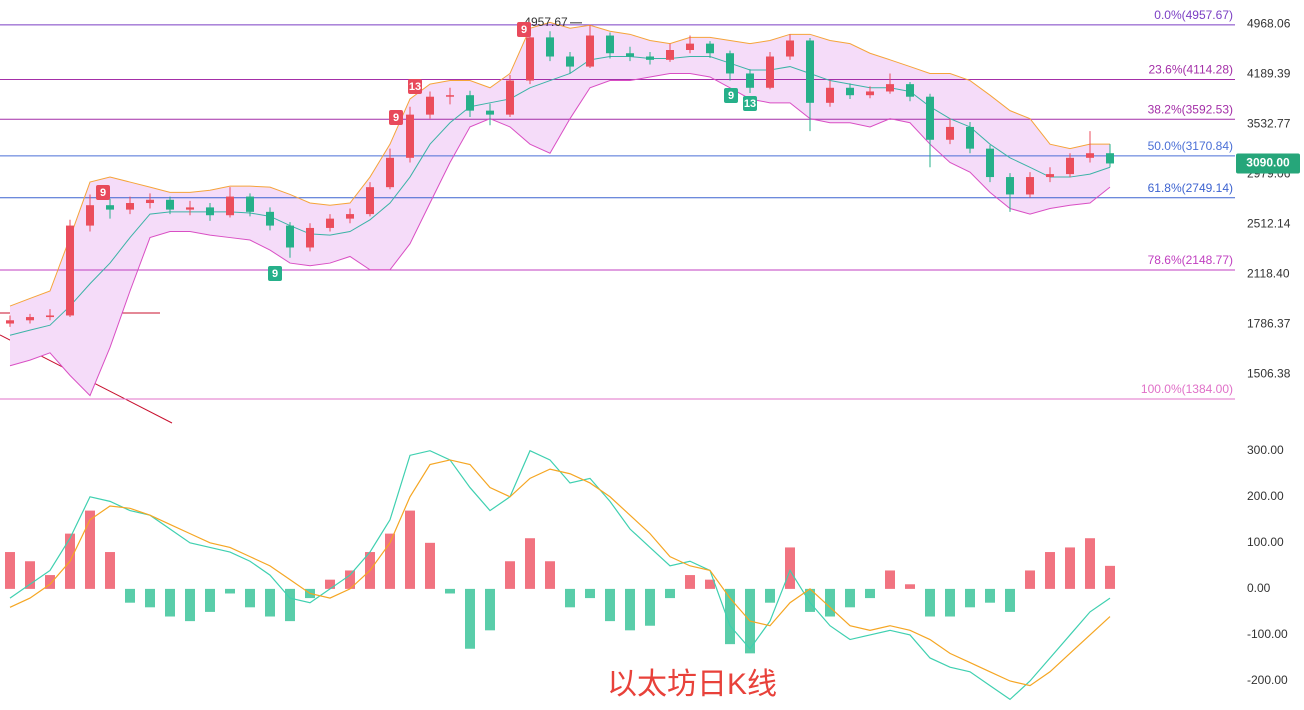 The width and height of the screenshot is (1304, 710). Describe the element at coordinates (1259, 588) in the screenshot. I see `y-tick-label: 0.00` at that location.